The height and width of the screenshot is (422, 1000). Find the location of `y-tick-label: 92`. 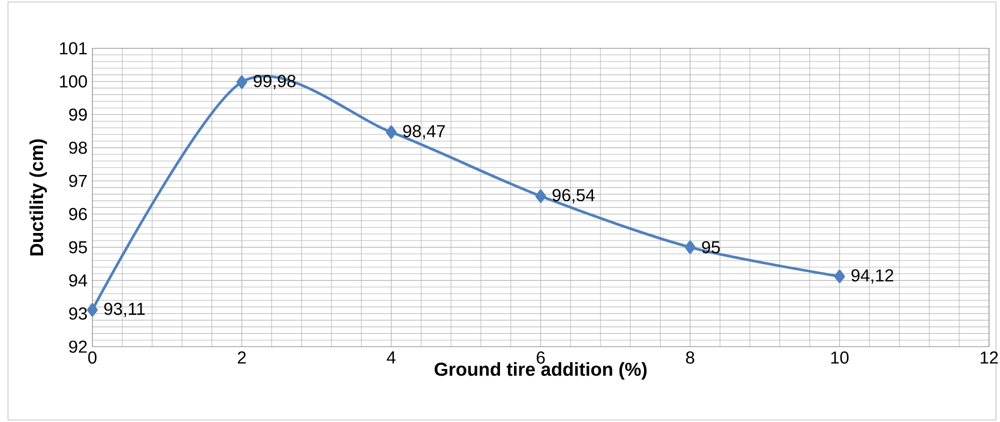

y-tick-label: 92 is located at coordinates (78, 346).